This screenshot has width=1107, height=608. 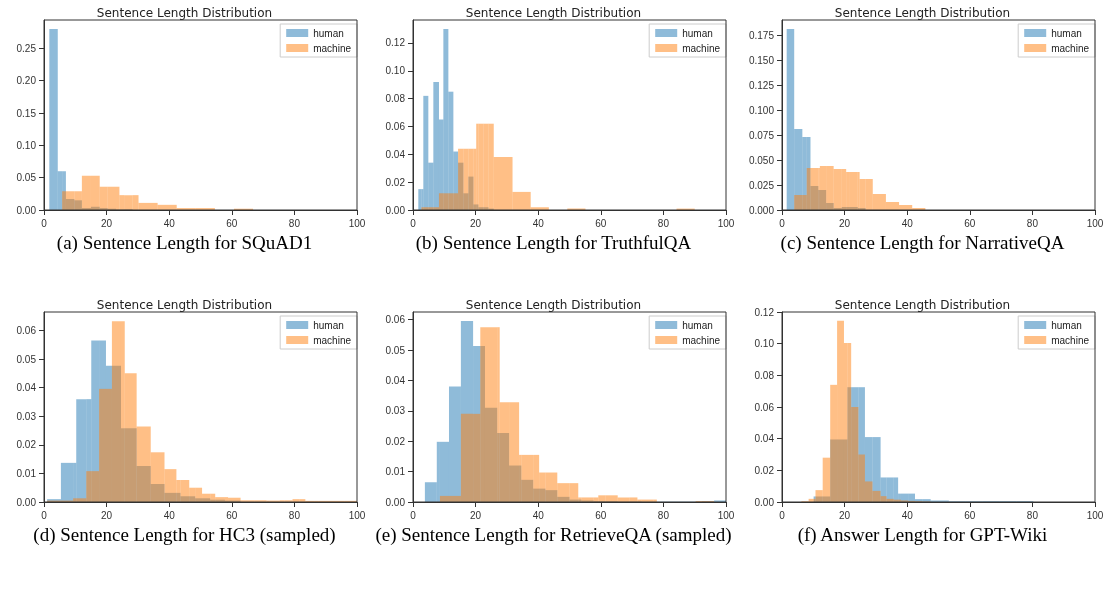 What do you see at coordinates (761, 85) in the screenshot?
I see `y-tick-label: 0.125` at bounding box center [761, 85].